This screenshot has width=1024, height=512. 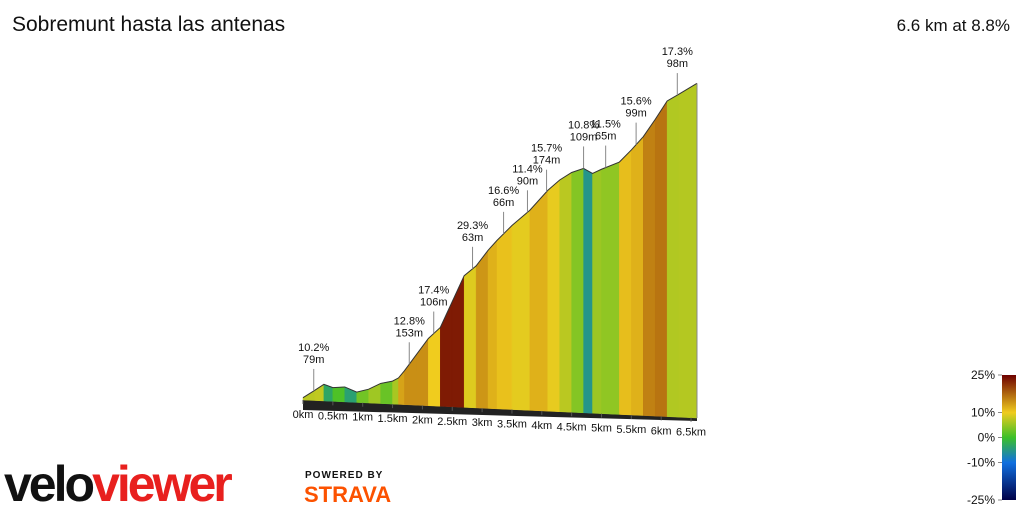 What do you see at coordinates (631, 430) in the screenshot?
I see `x-tick-label: 5.5km` at bounding box center [631, 430].